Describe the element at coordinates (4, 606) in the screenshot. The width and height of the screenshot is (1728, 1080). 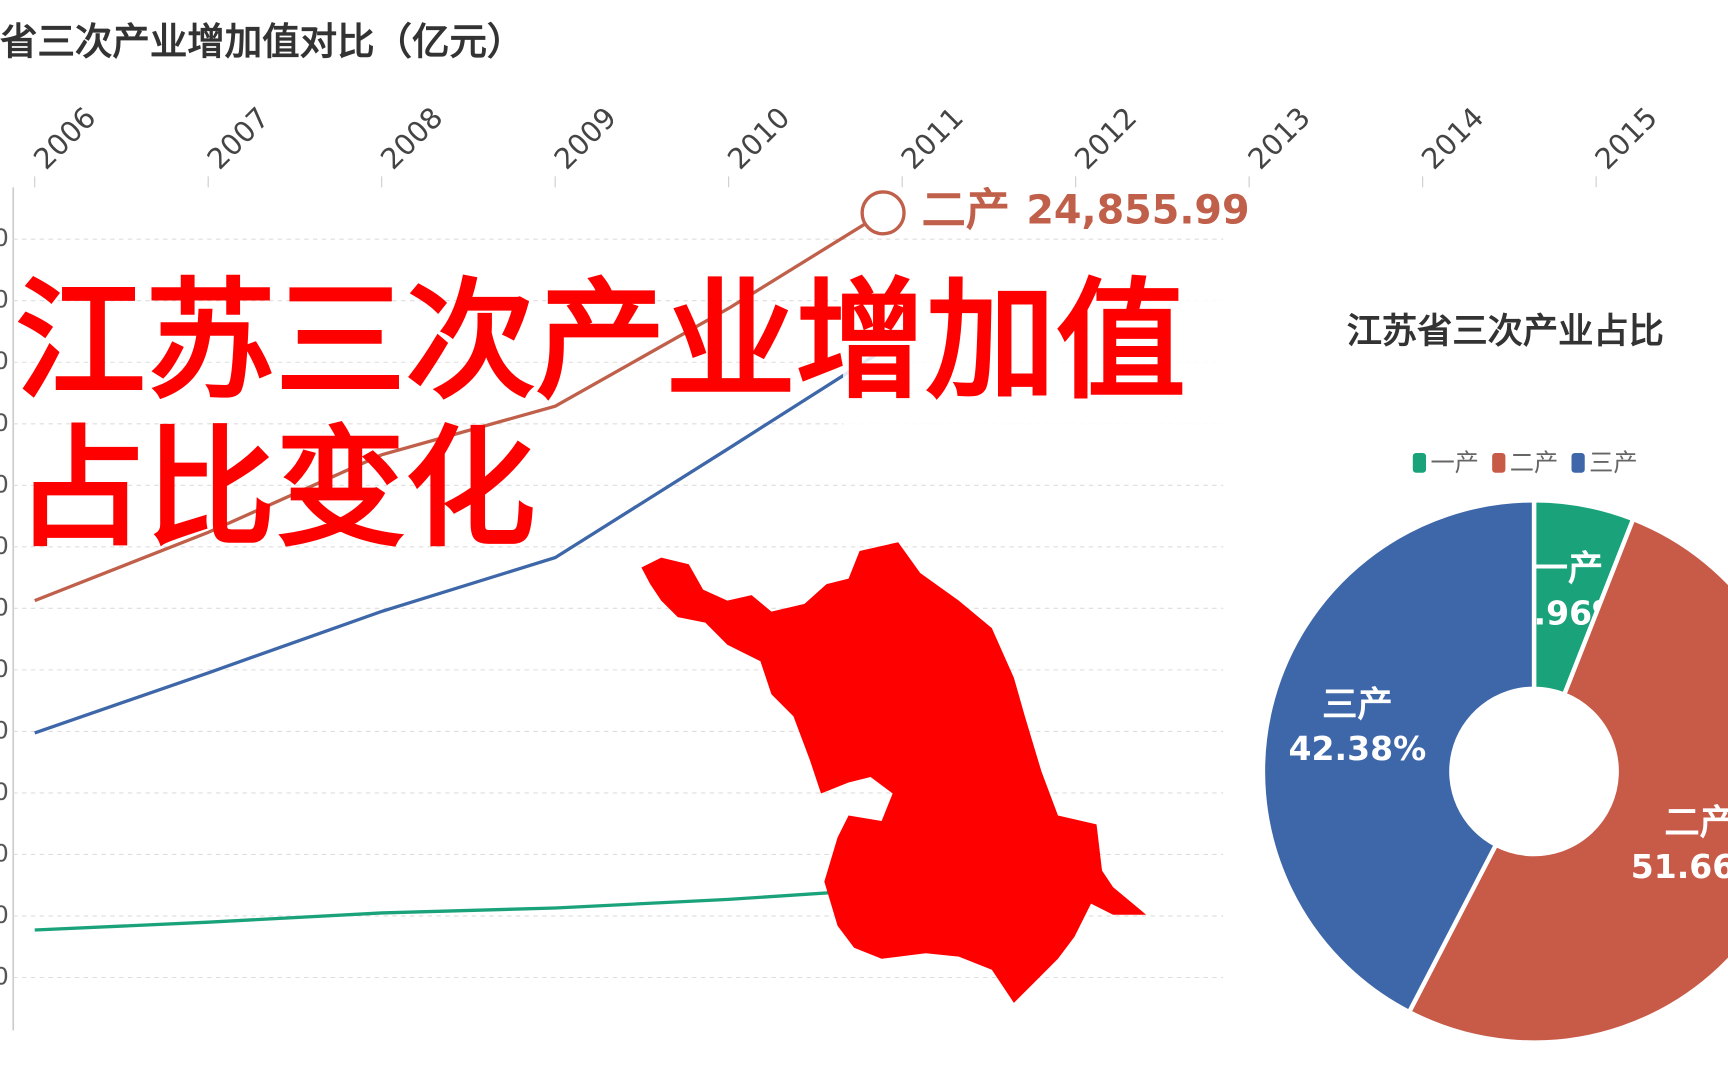
I see `y-tick-label: 12,000` at that location.